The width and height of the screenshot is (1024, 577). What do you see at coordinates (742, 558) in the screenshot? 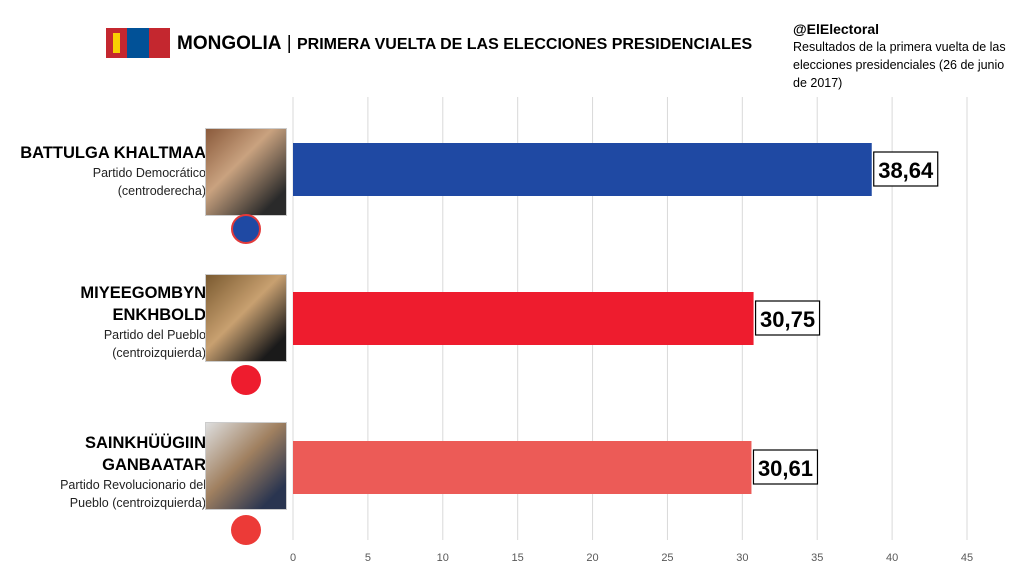
I see `tick-label: 30` at bounding box center [742, 558].